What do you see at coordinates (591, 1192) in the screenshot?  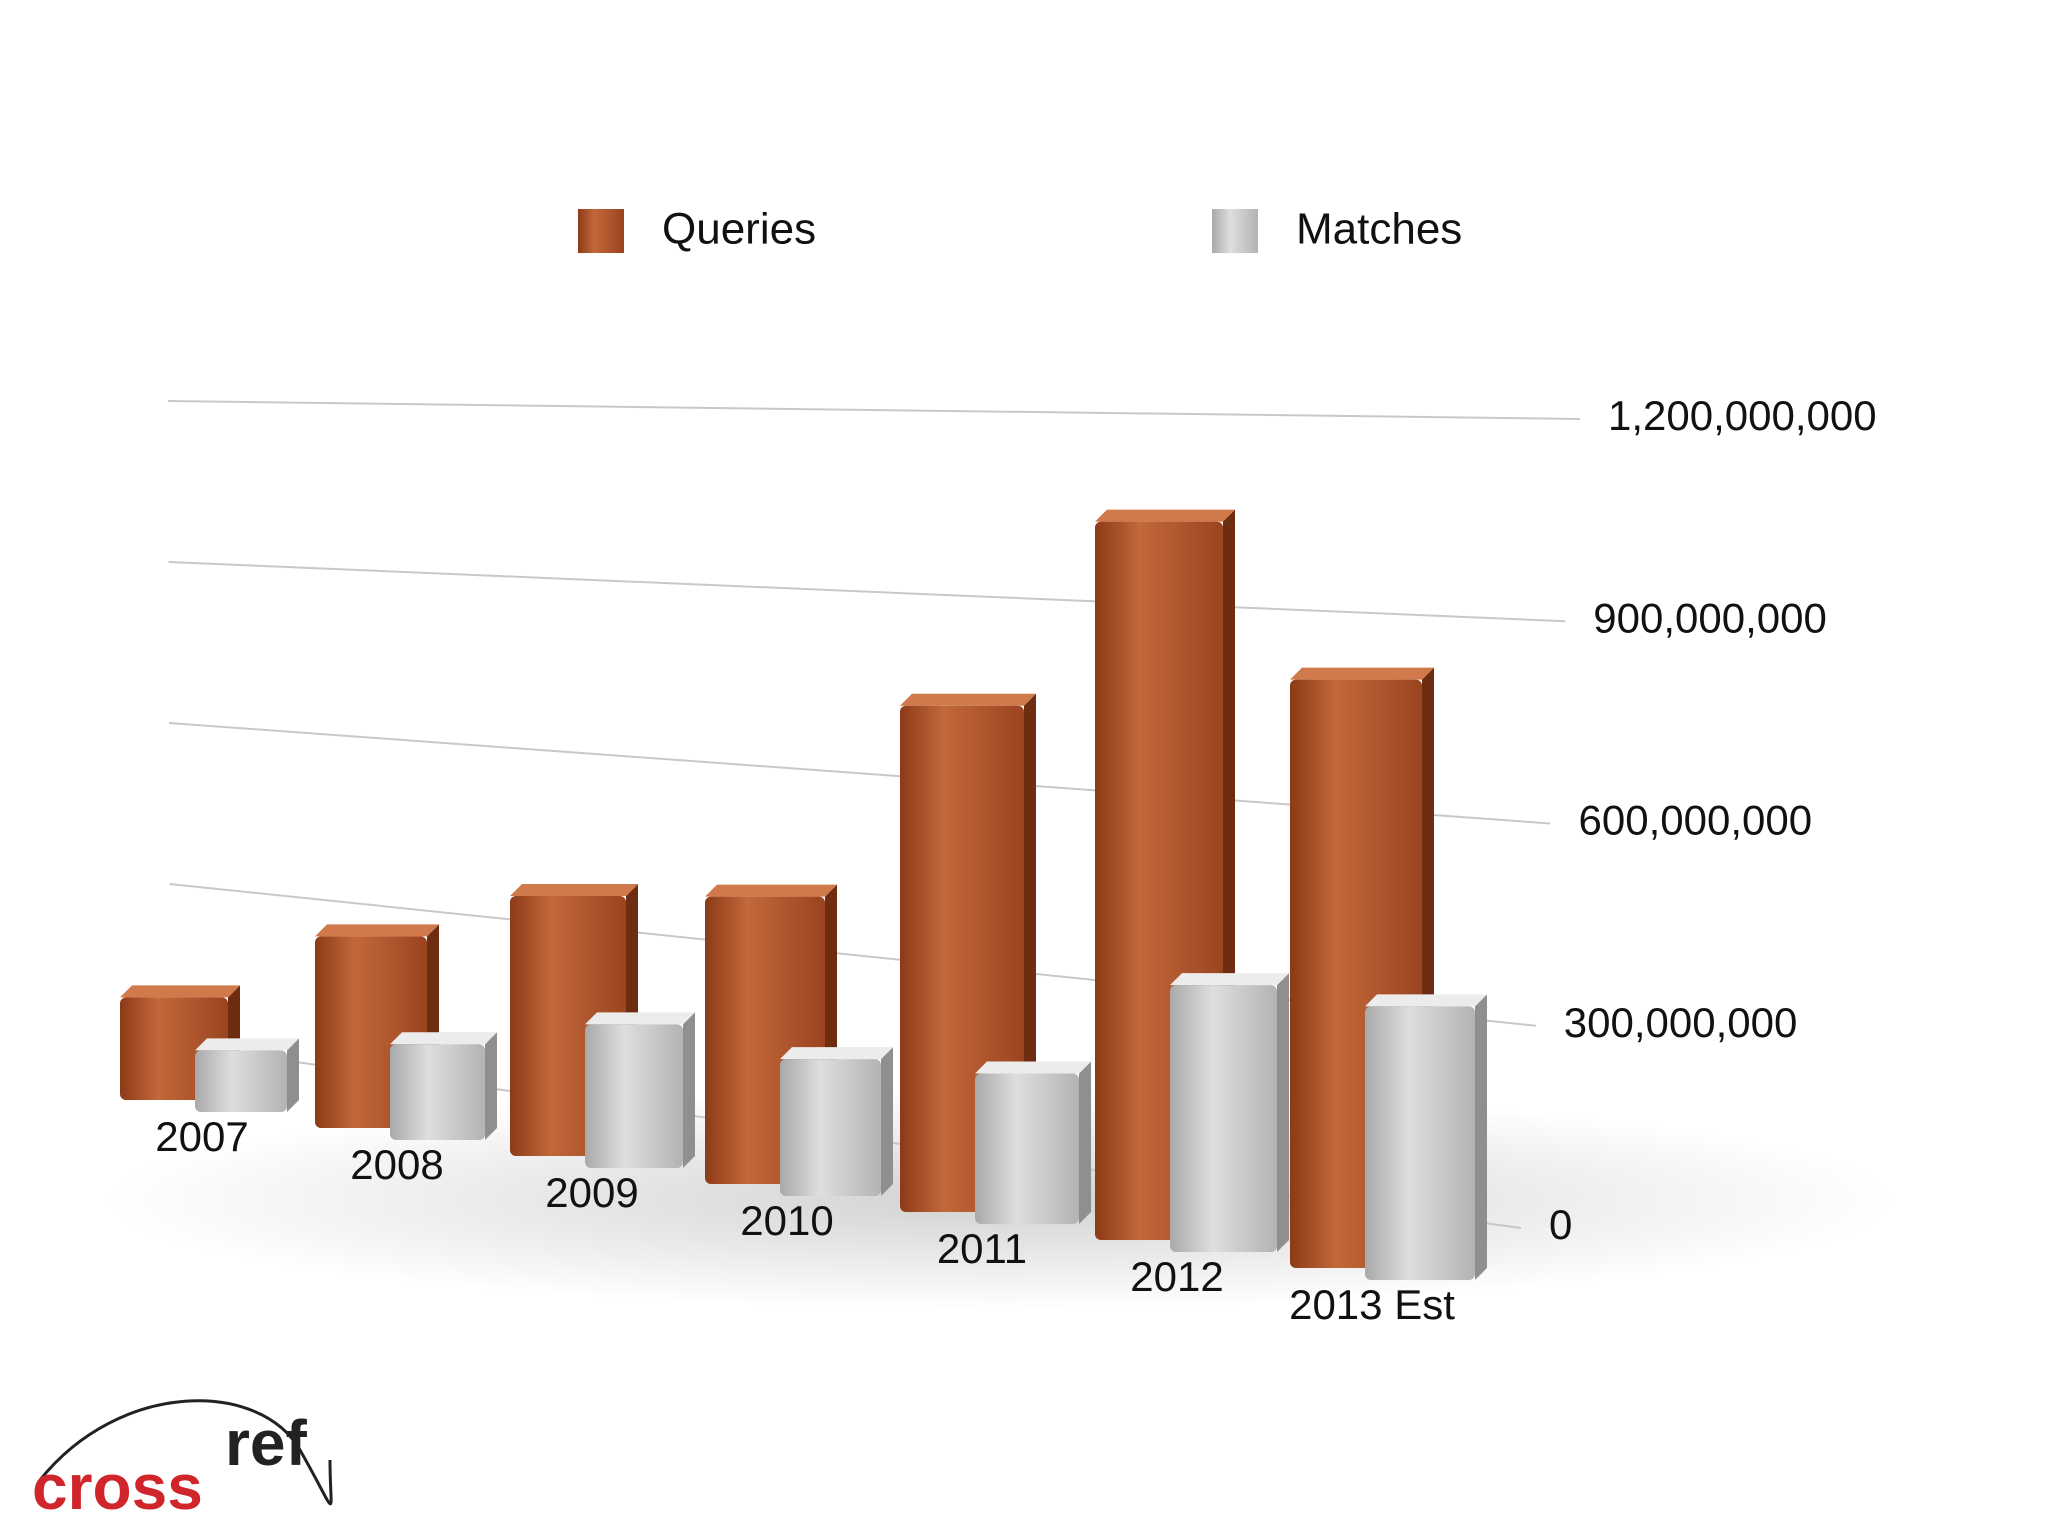 I see `x-tick-label: 2009` at bounding box center [591, 1192].